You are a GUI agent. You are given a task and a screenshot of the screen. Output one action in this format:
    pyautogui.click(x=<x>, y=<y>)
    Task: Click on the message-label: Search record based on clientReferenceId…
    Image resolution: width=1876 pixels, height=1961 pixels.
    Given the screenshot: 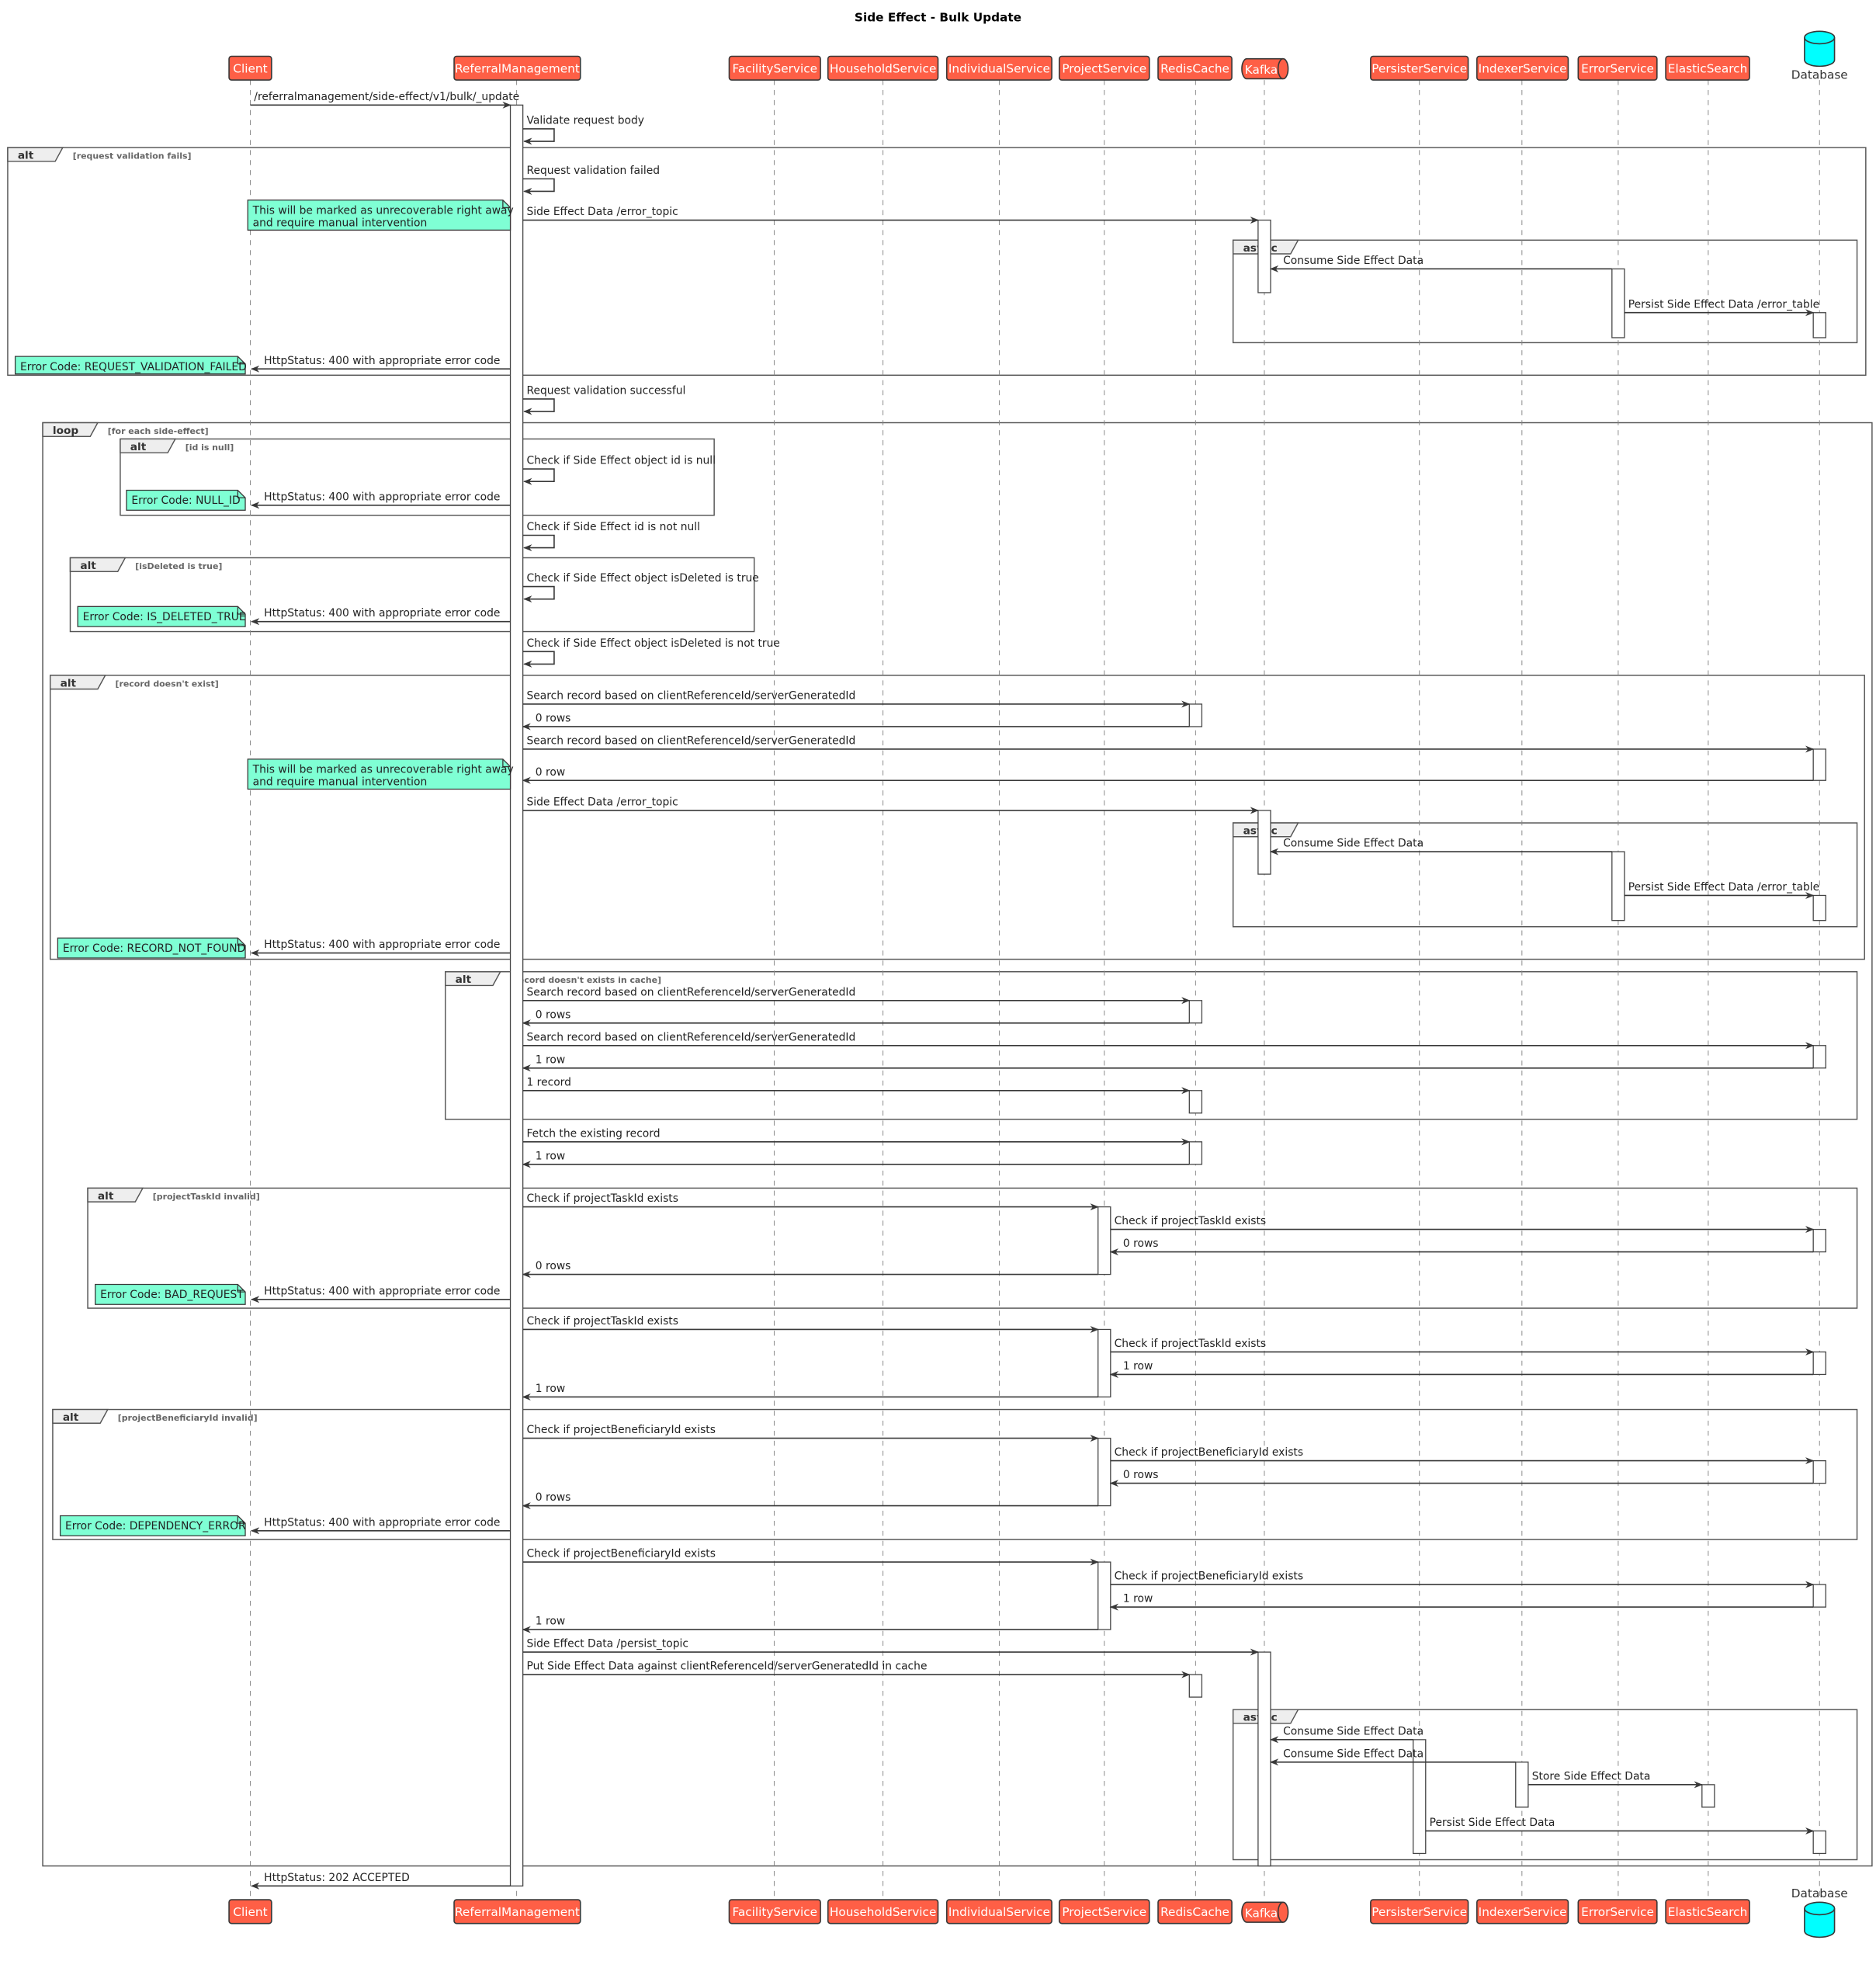 What is the action you would take?
    pyautogui.click(x=690, y=992)
    